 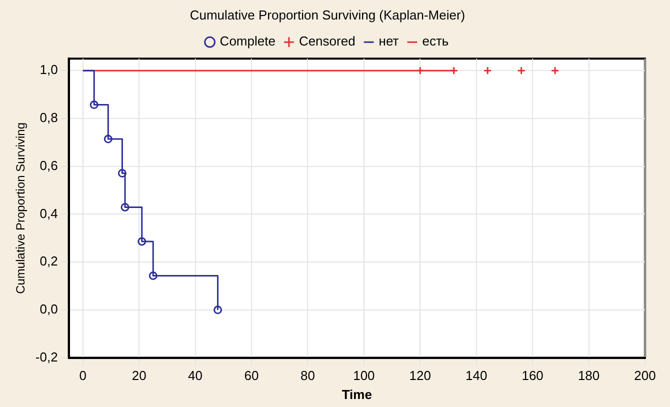 What do you see at coordinates (435, 41) in the screenshot?
I see `legend-label: есть` at bounding box center [435, 41].